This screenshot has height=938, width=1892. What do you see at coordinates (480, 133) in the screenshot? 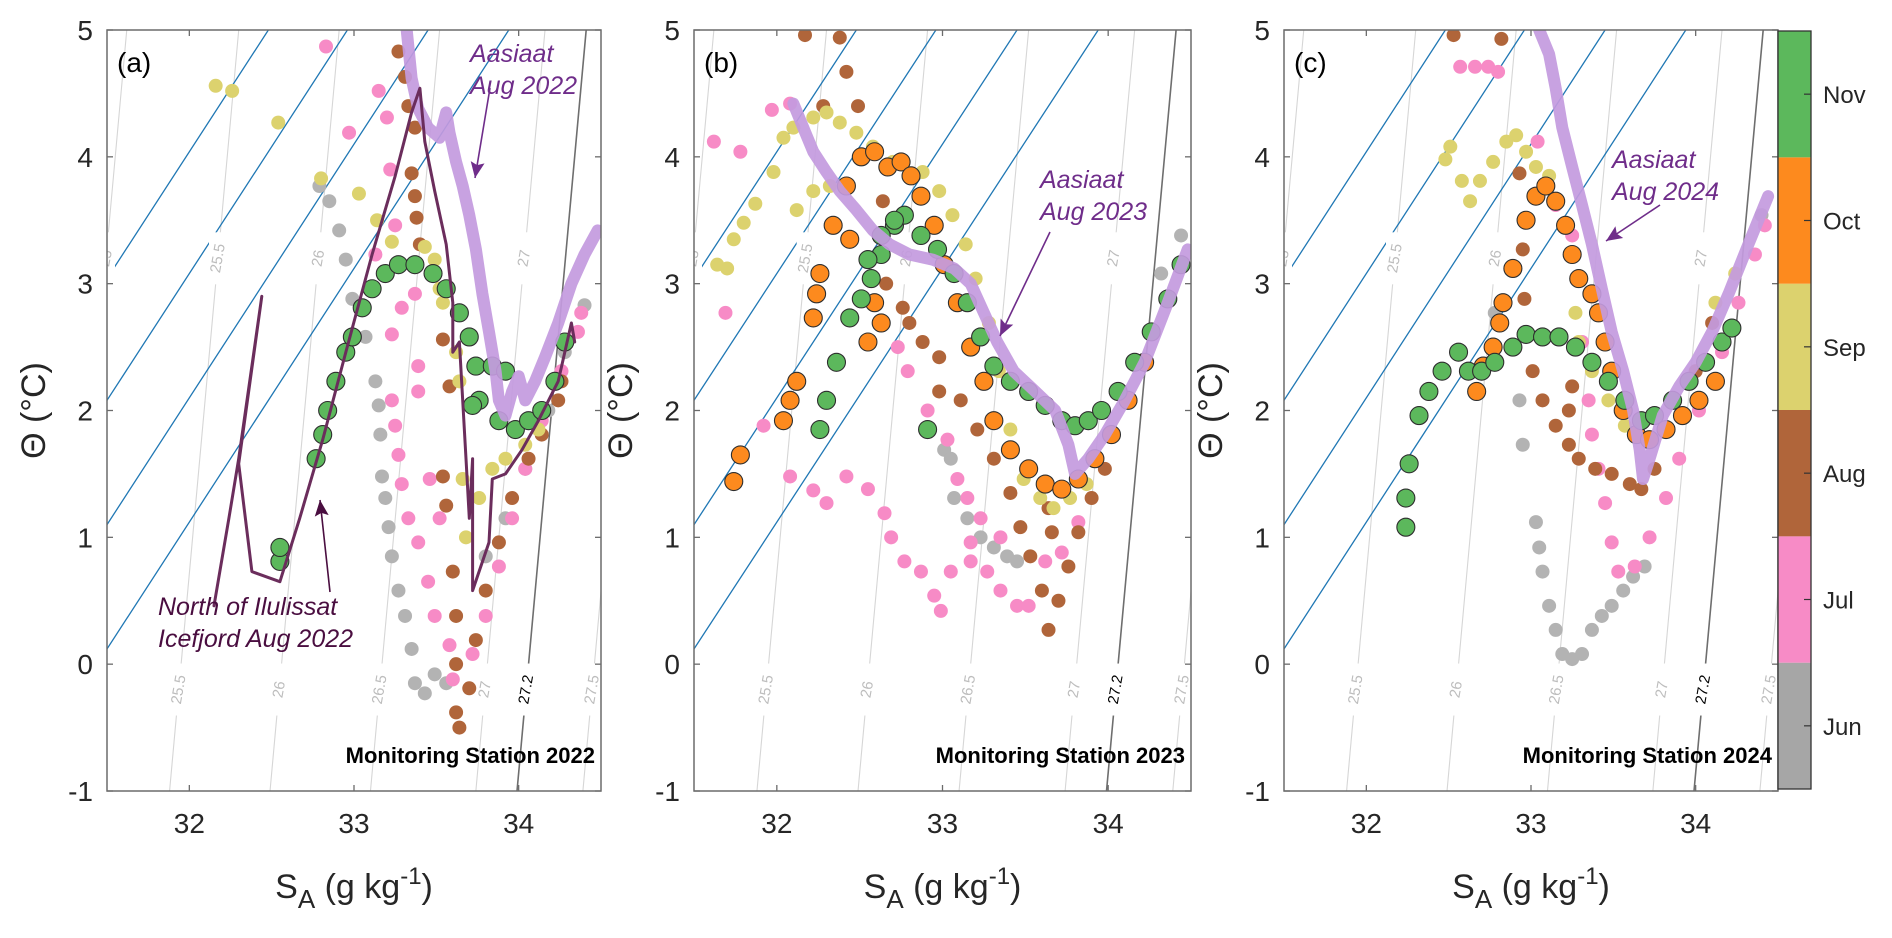
I see `annotation-arrow` at bounding box center [480, 133].